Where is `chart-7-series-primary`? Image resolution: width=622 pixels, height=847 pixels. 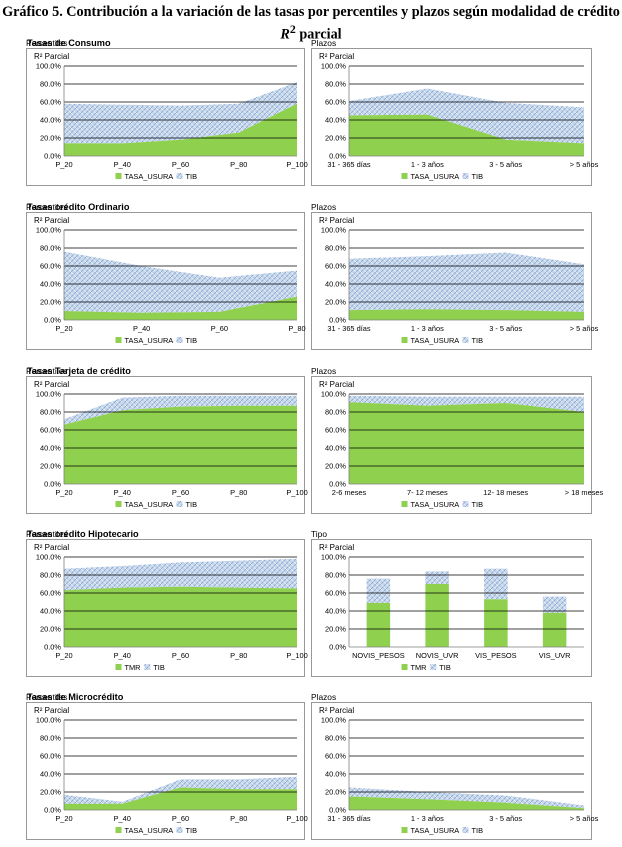 chart-7-series-primary is located at coordinates (180, 616).